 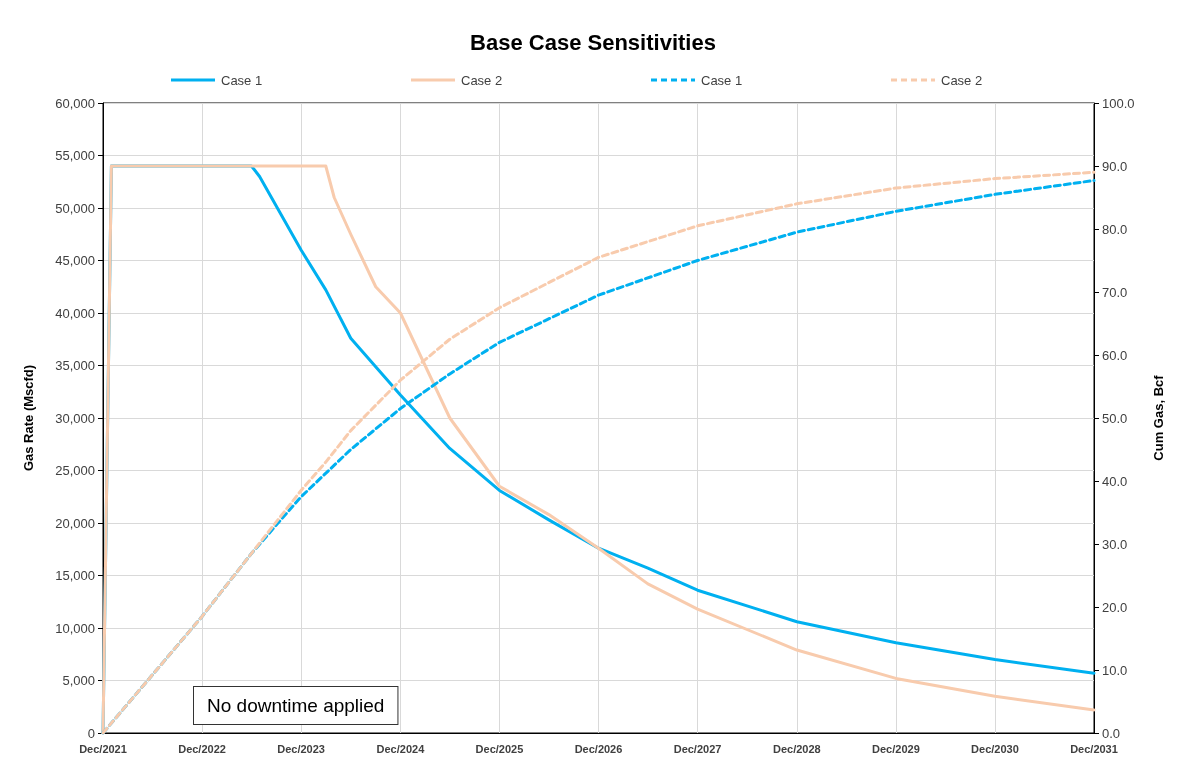 I want to click on y-tick-label: 55,000, so click(x=75, y=155).